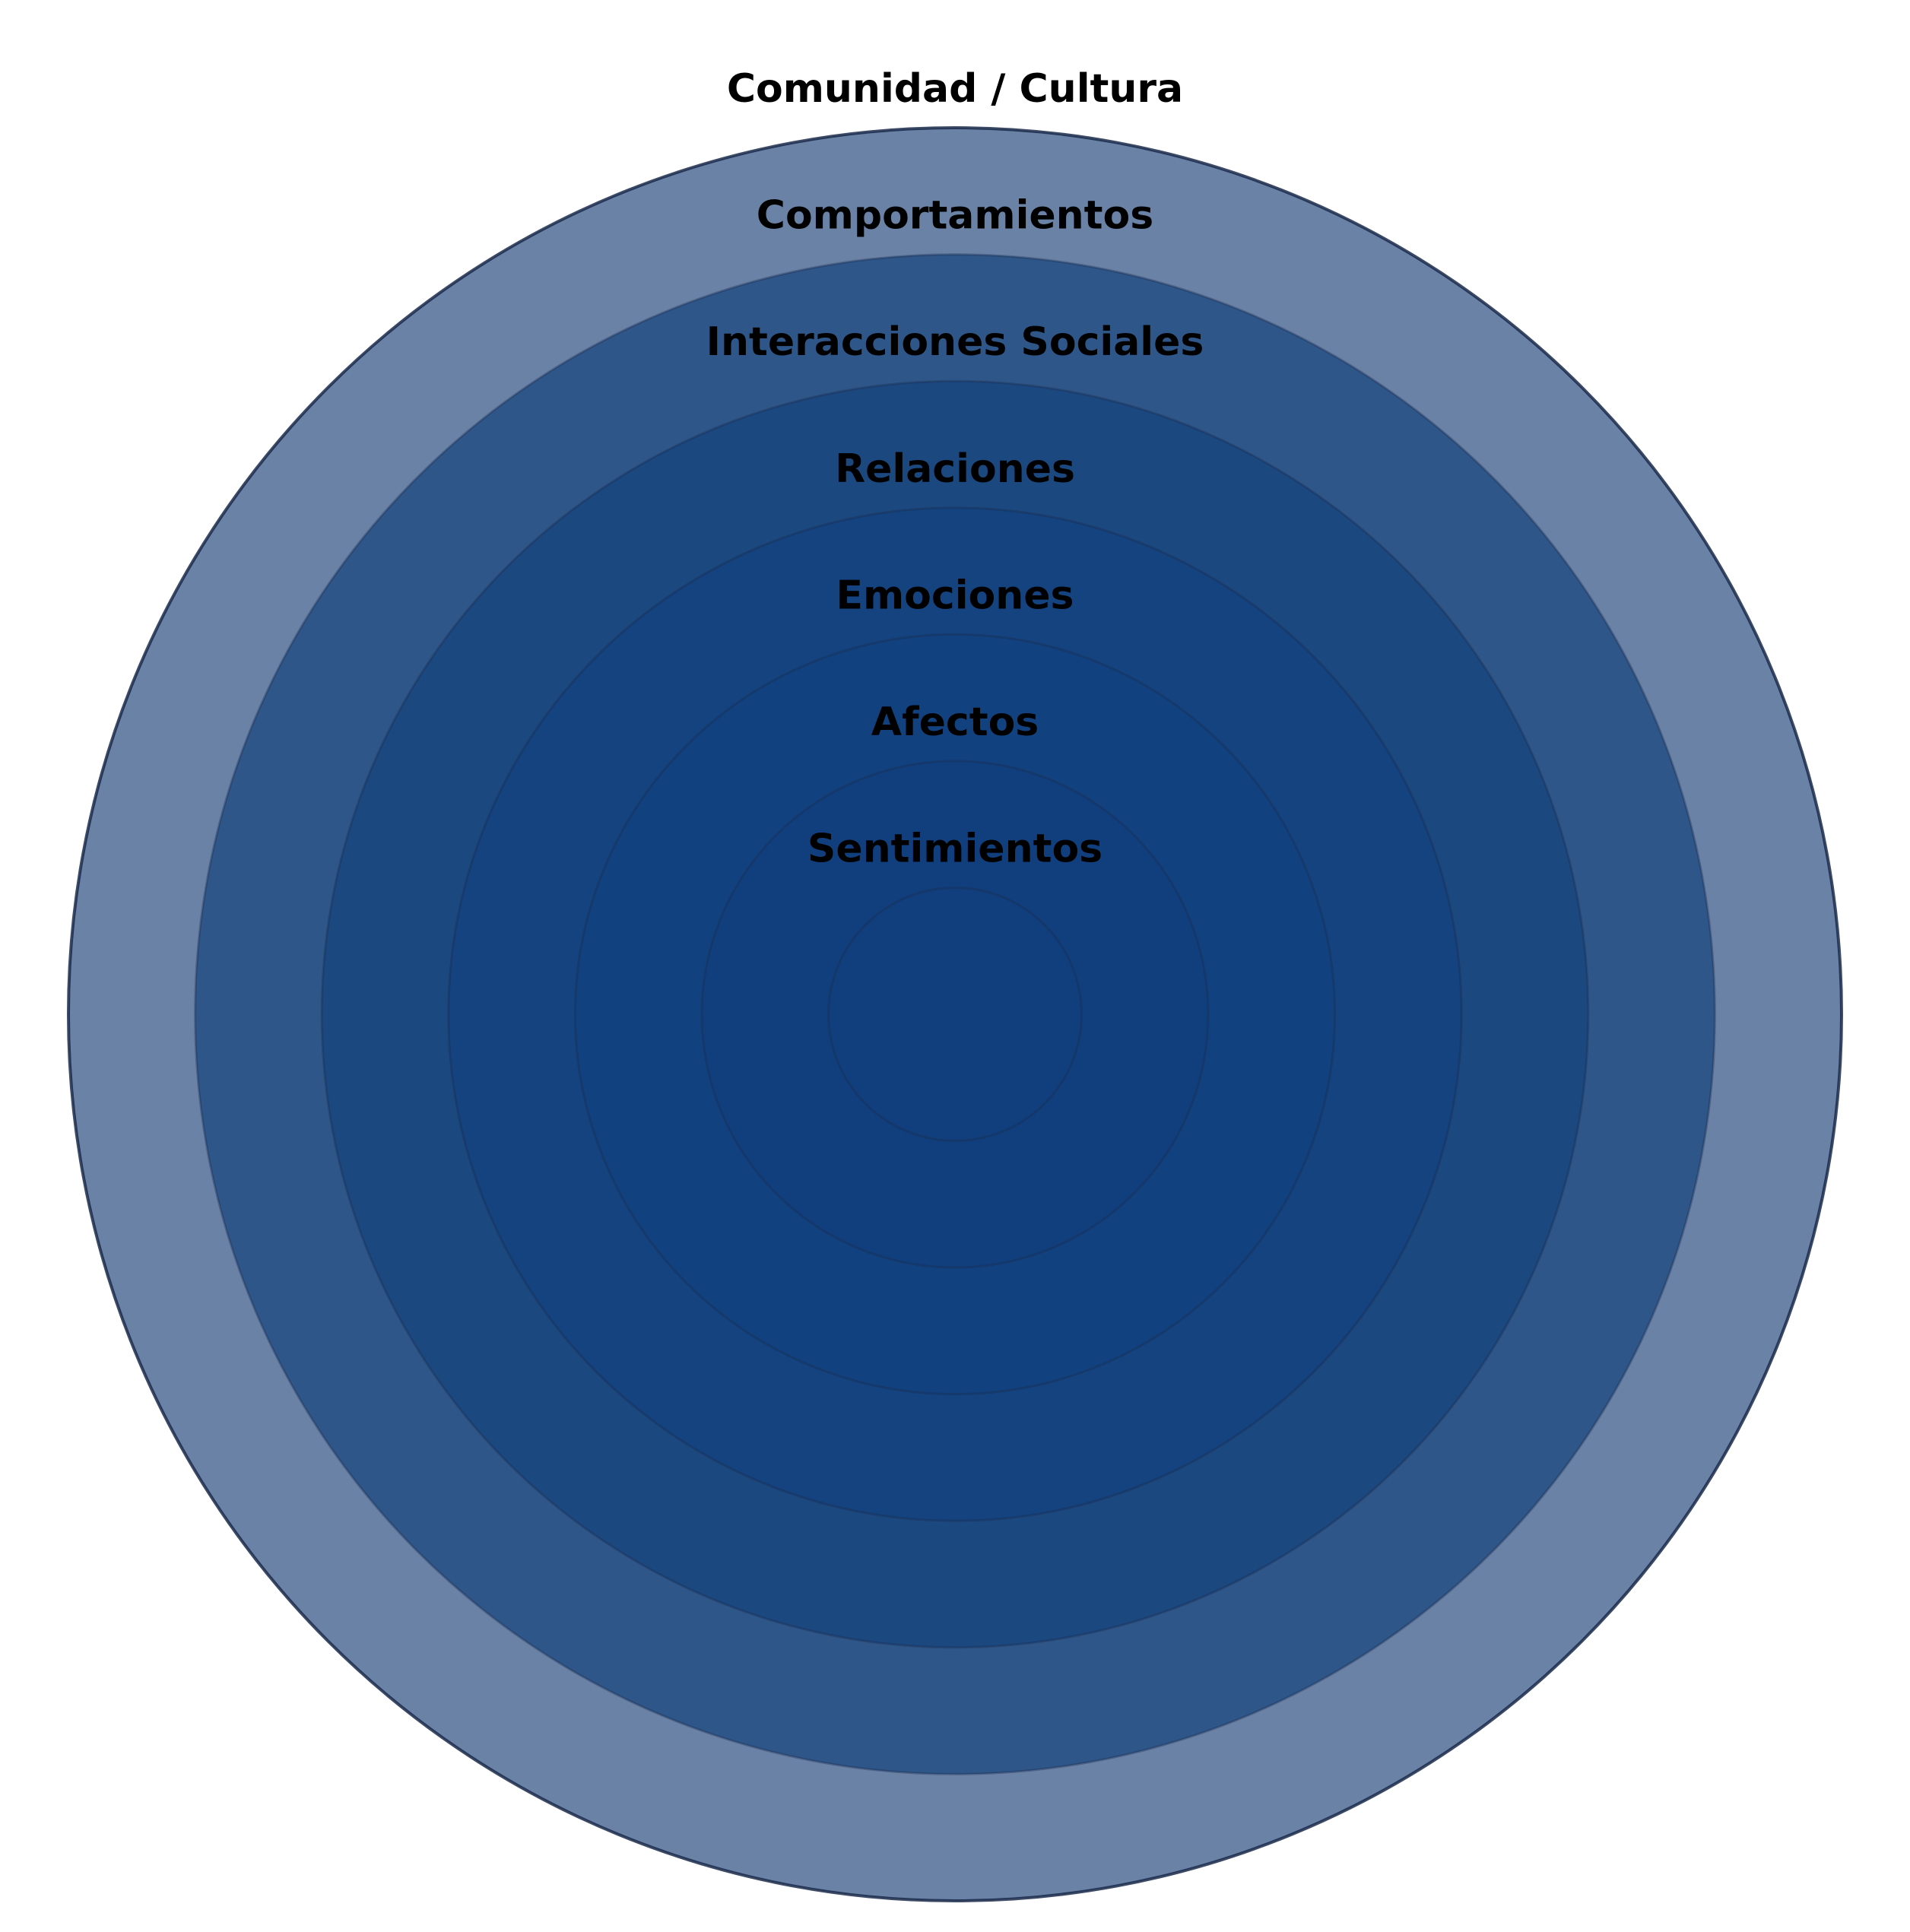  Describe the element at coordinates (955, 849) in the screenshot. I see `ring-label-7: Sentimientos` at that location.